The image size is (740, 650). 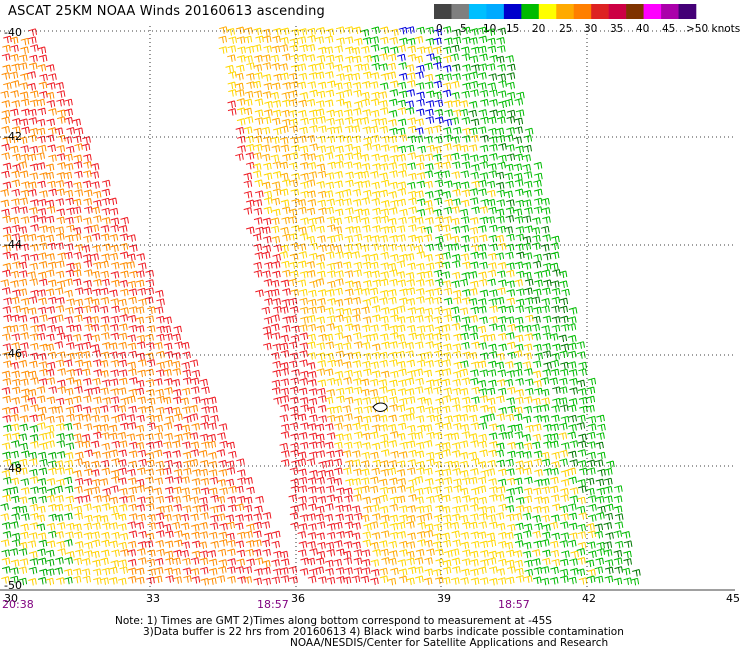 What do you see at coordinates (13, 585) in the screenshot?
I see `lat-label-50: -50` at bounding box center [13, 585].